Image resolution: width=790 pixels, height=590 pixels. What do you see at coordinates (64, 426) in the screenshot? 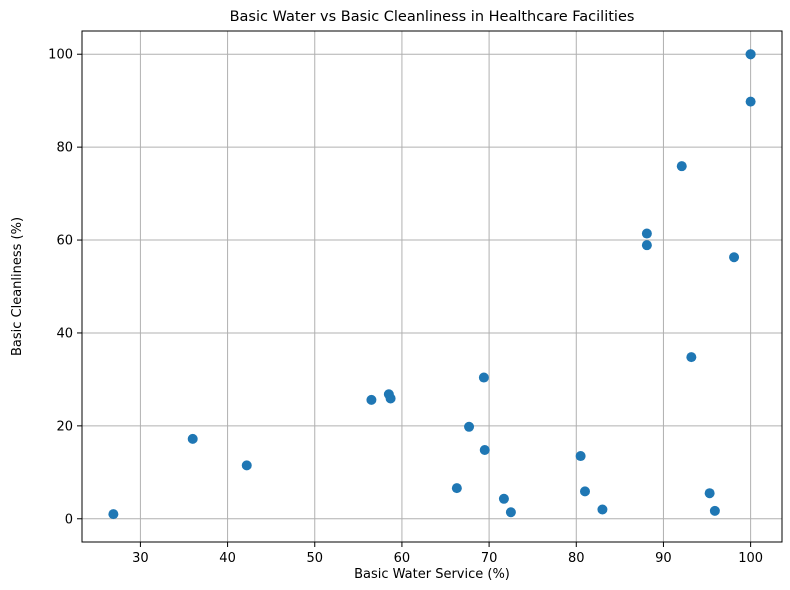
I see `y-tick-label: 20` at bounding box center [64, 426].